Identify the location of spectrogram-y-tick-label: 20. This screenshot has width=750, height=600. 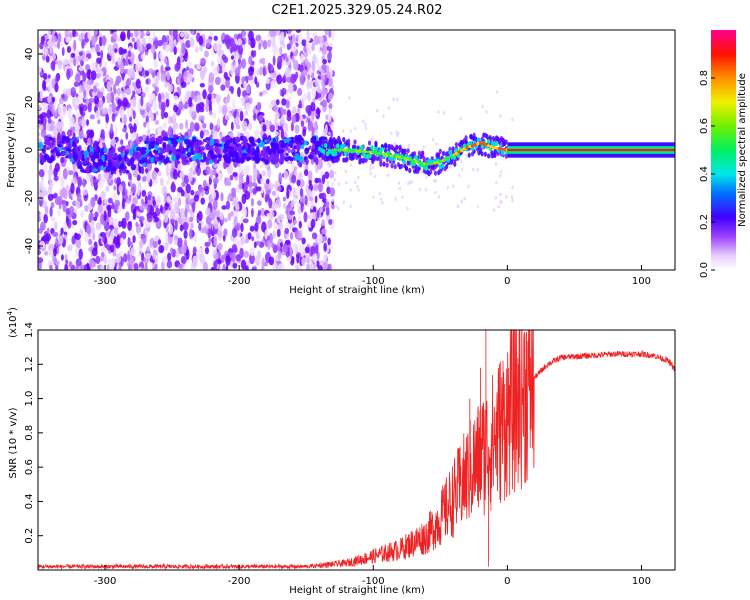
(29, 102).